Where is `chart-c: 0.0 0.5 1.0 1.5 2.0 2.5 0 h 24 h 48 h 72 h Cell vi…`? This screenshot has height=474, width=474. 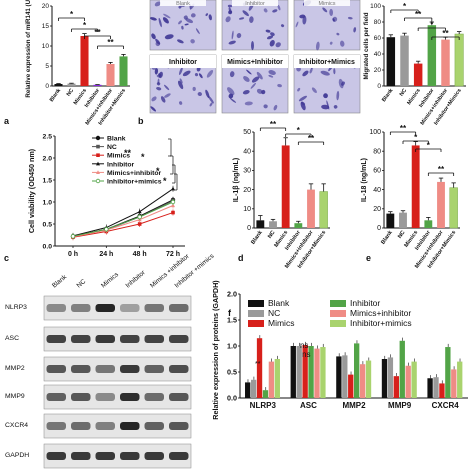 chart-c: 0.0 0.5 1.0 1.5 2.0 2.5 0 h 24 h 48 h 72 h Cell vi… is located at coordinates (106, 195).